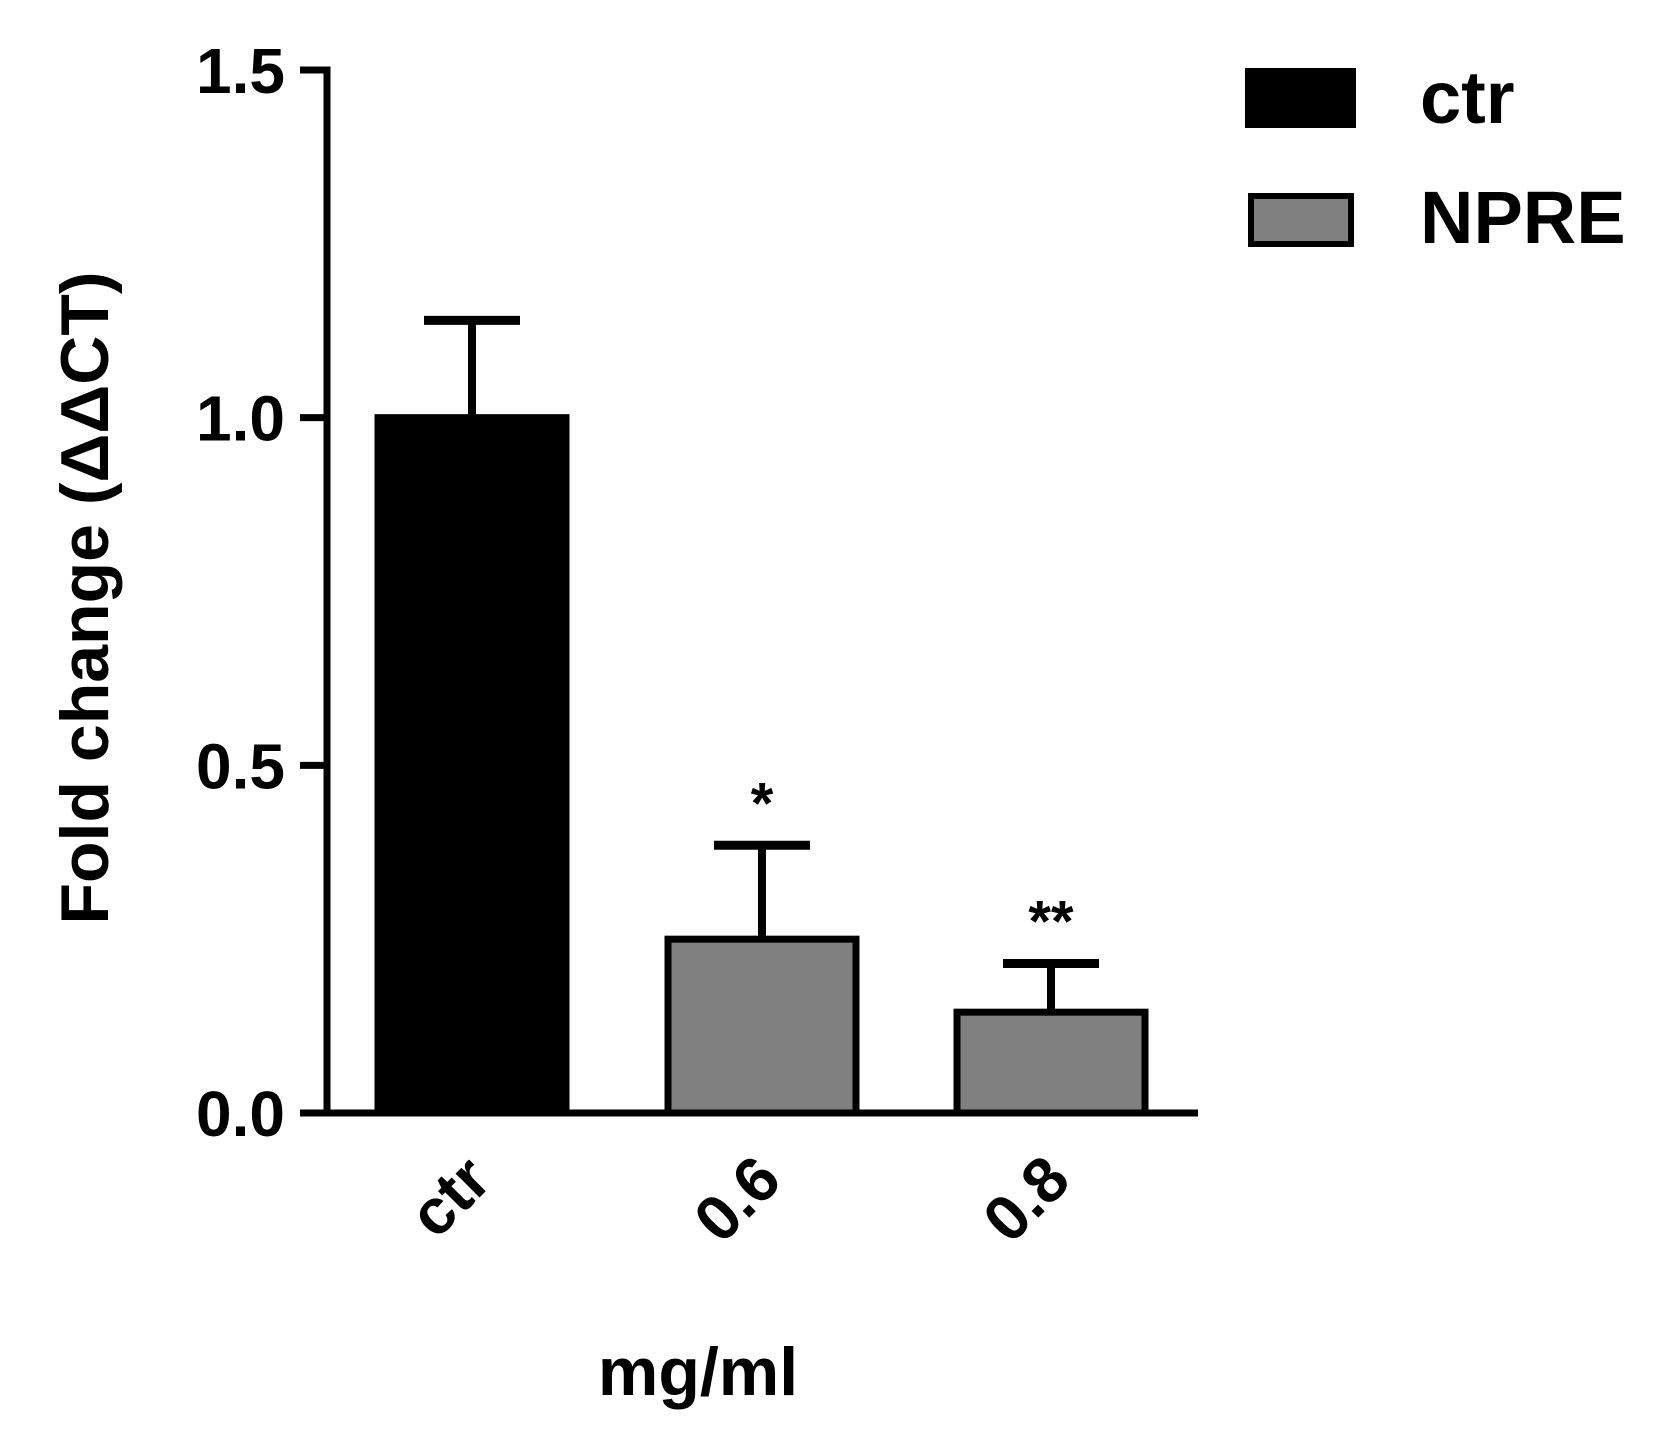 The height and width of the screenshot is (1437, 1673). Describe the element at coordinates (1300, 98) in the screenshot. I see `legend-swatch-ctr` at that location.